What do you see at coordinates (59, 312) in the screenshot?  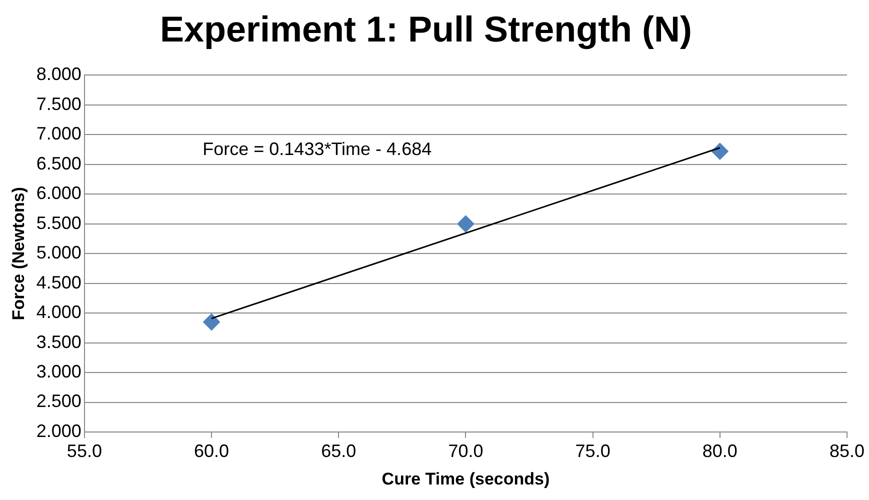 I see `y-tick-label: 4.000` at bounding box center [59, 312].